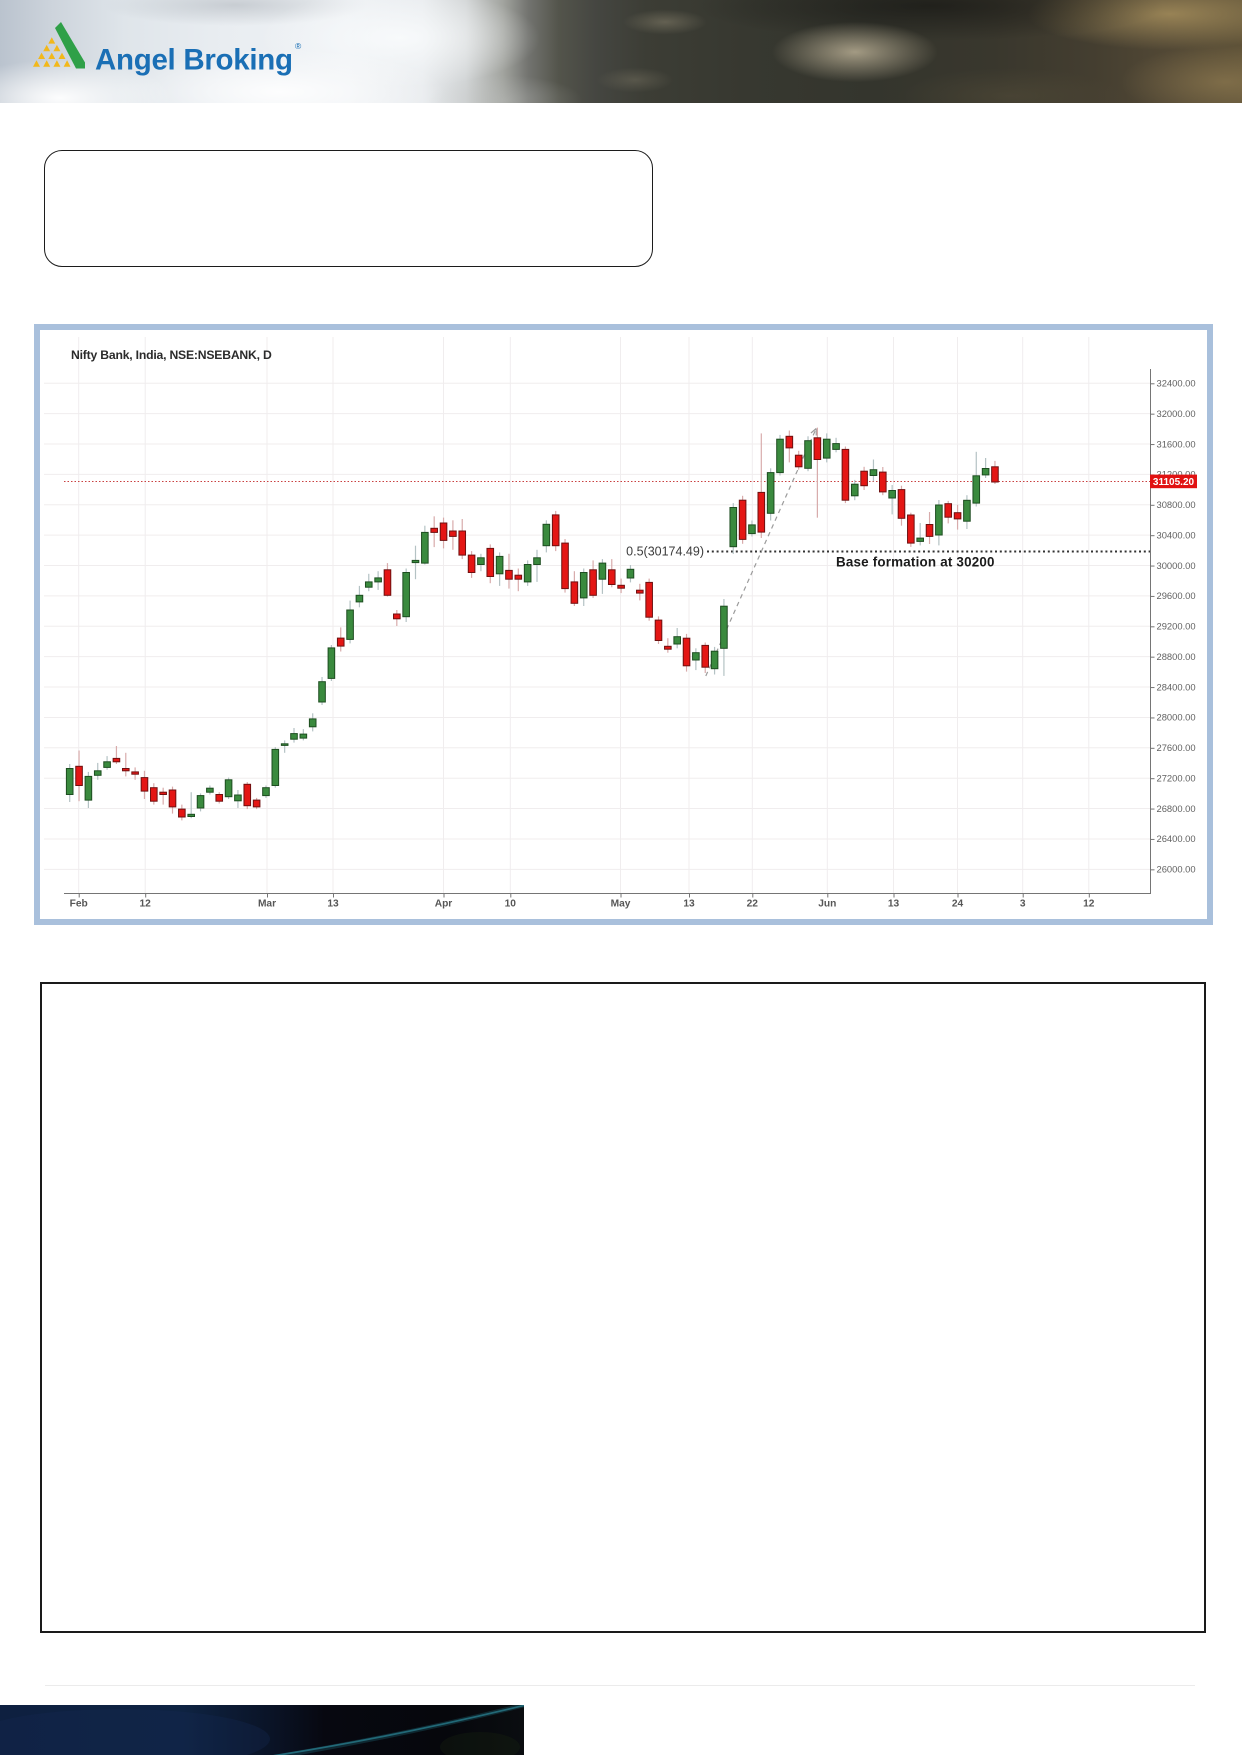  What do you see at coordinates (1176, 686) in the screenshot?
I see `svg-text: 28400.00` at bounding box center [1176, 686].